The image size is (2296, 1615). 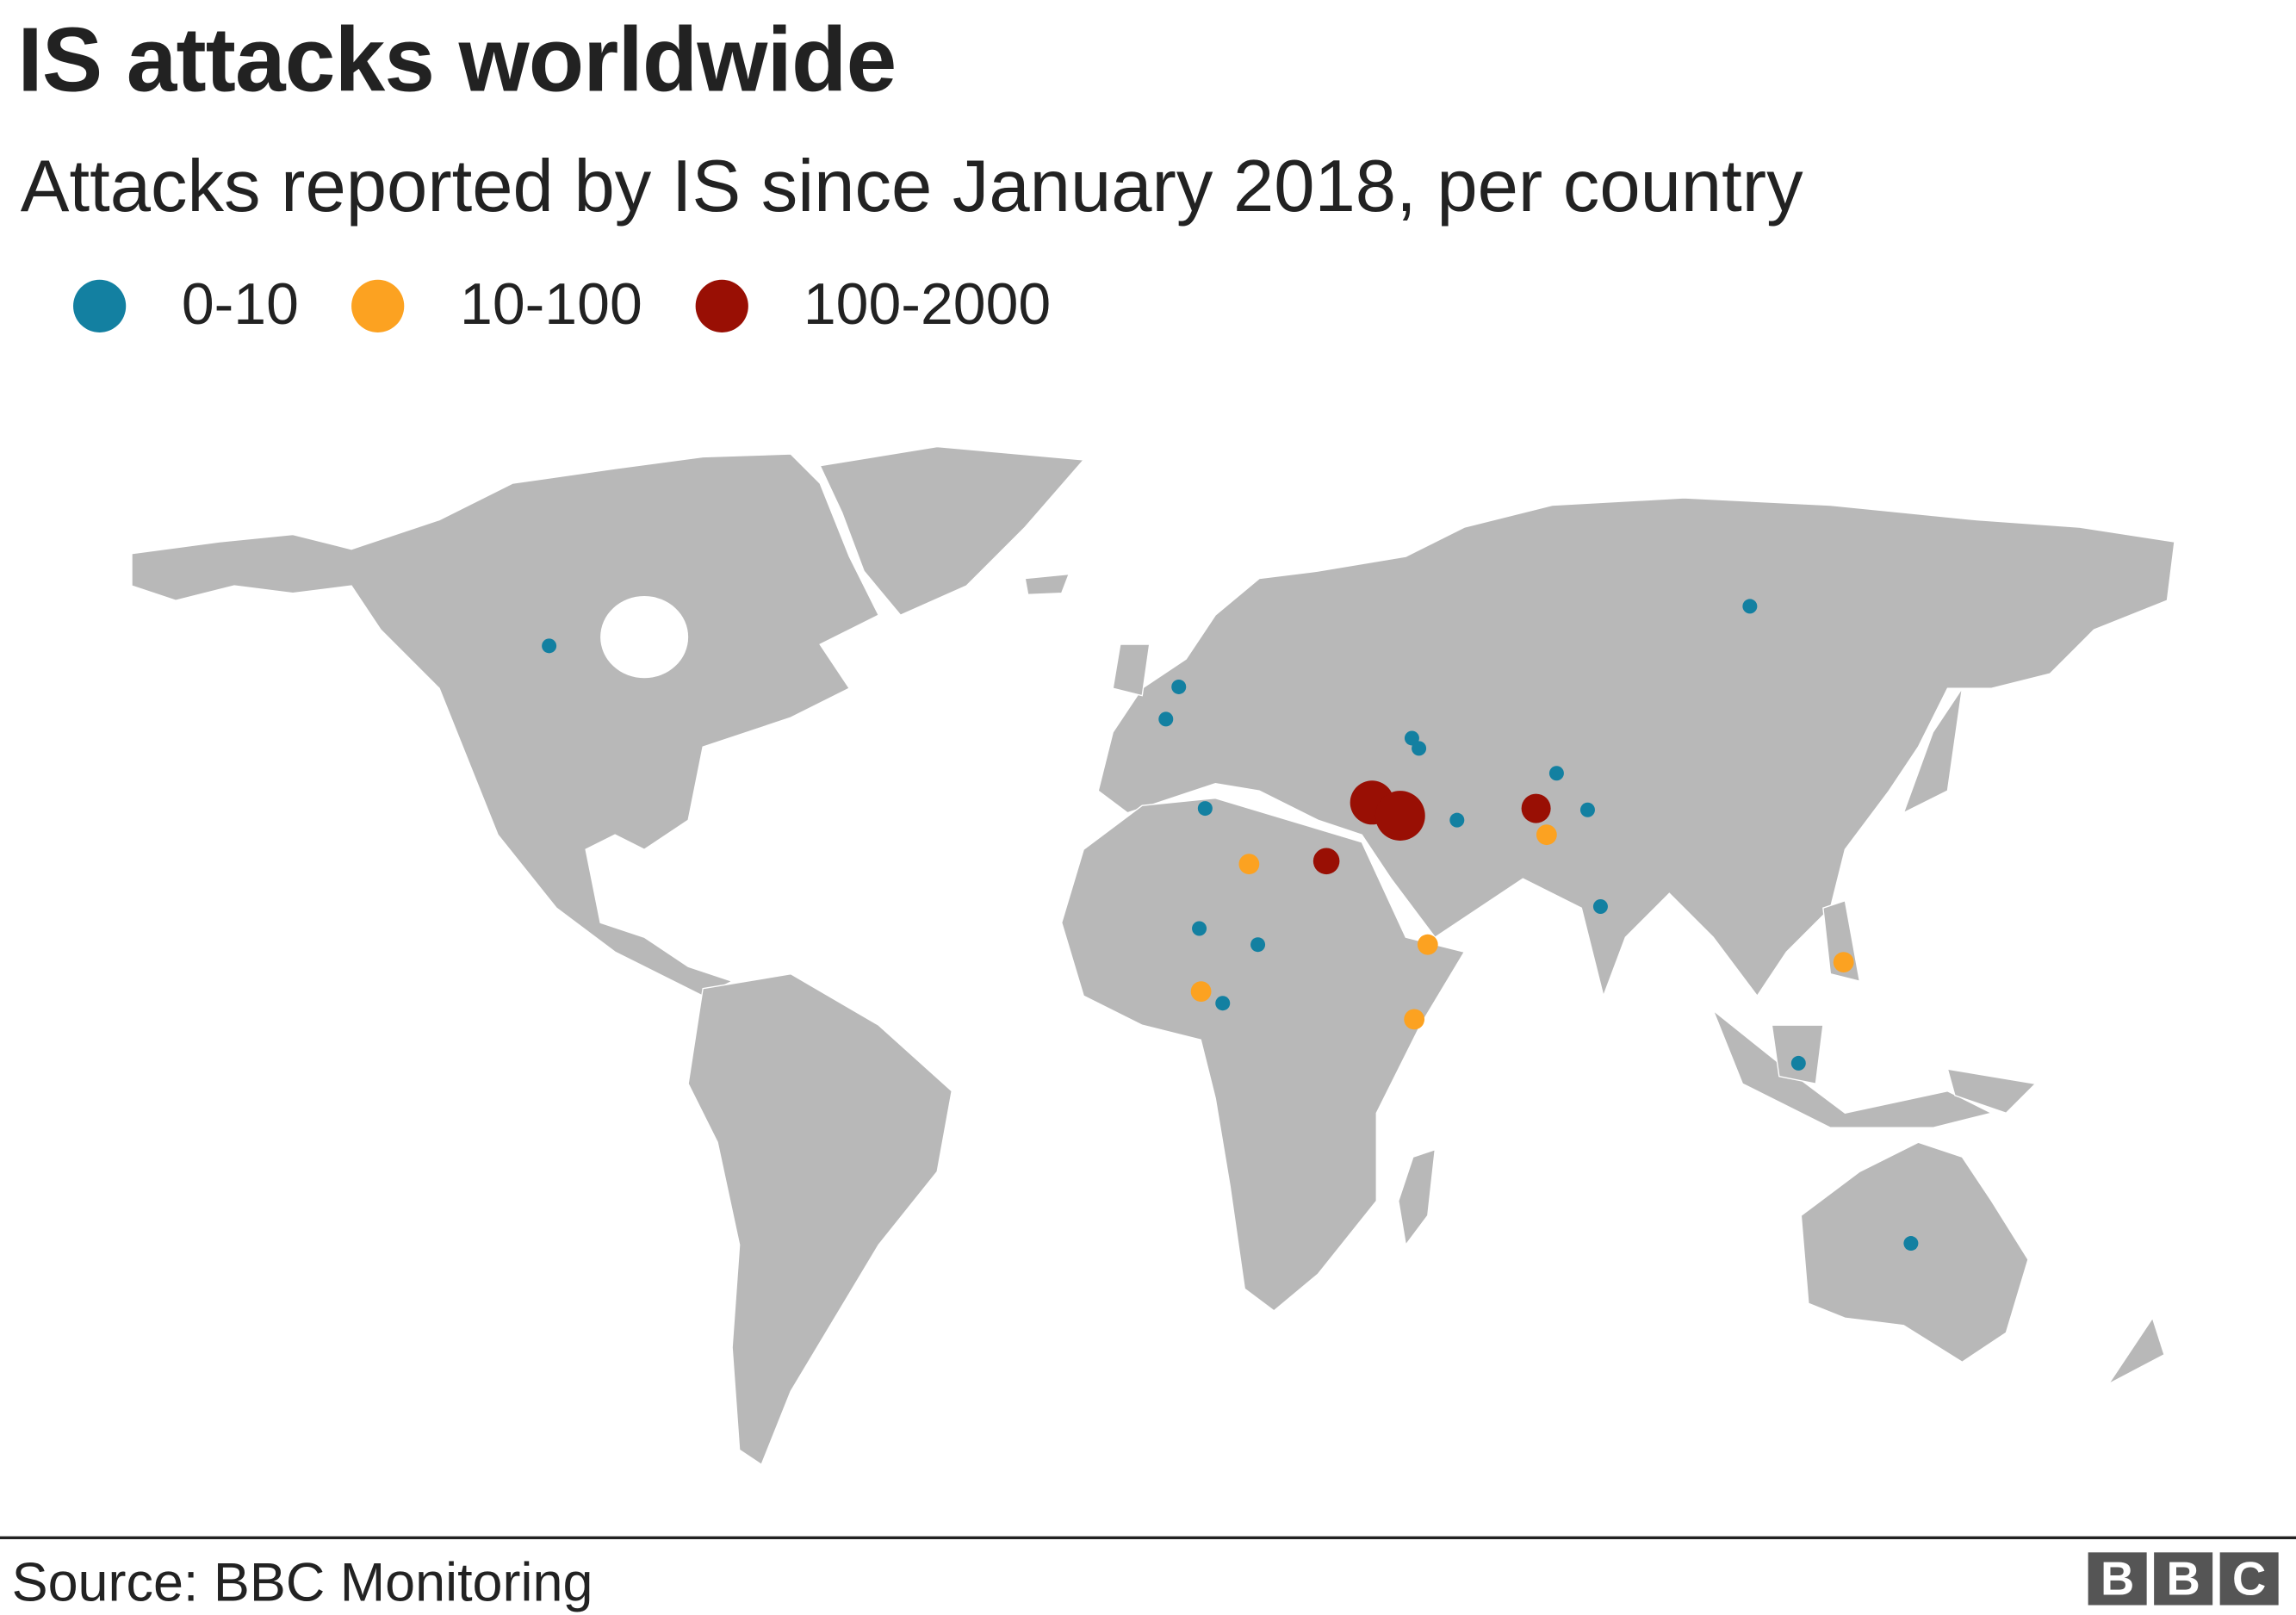 I want to click on uk, so click(x=1131, y=670).